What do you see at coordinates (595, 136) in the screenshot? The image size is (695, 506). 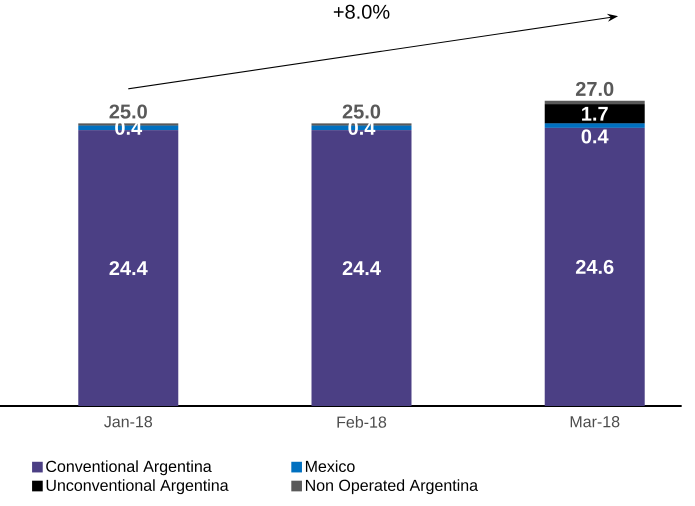 I see `data-label: 0.4` at bounding box center [595, 136].